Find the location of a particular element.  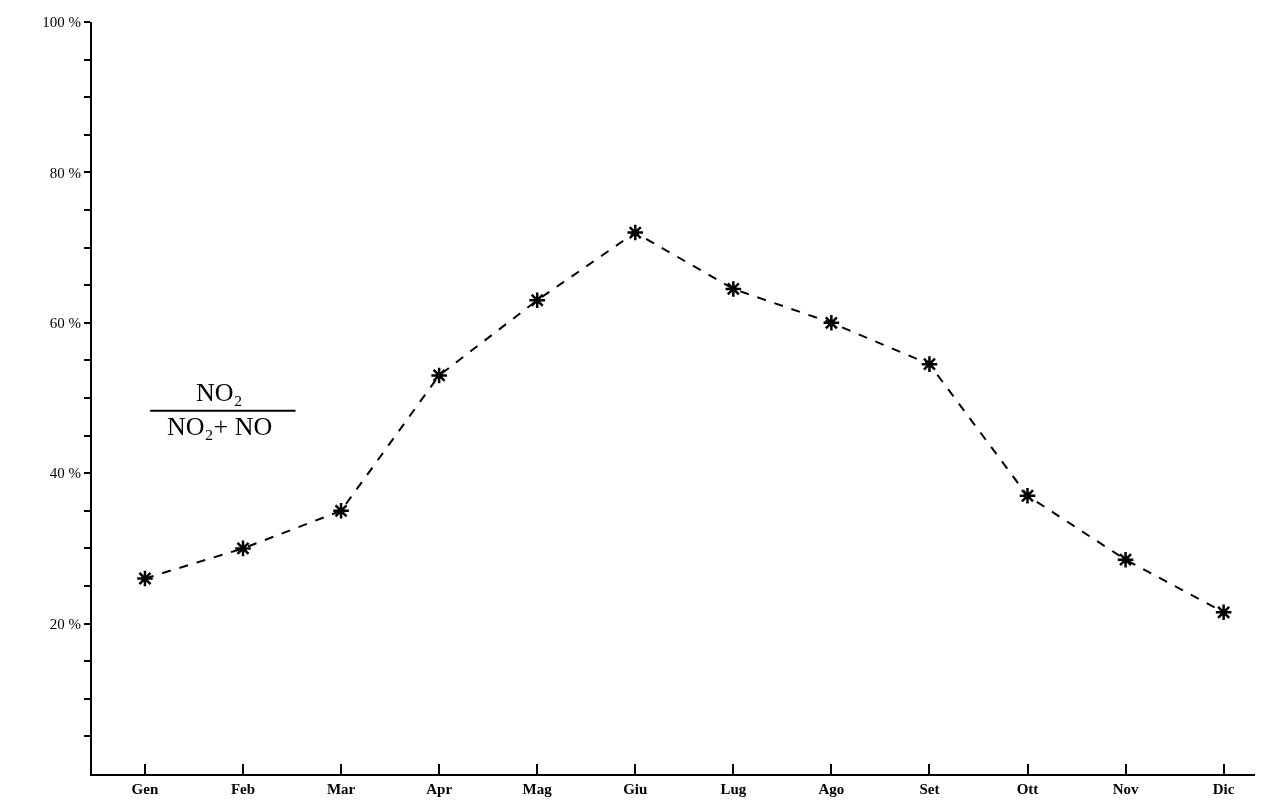

annotation: NO₂+ NO is located at coordinates (220, 426).